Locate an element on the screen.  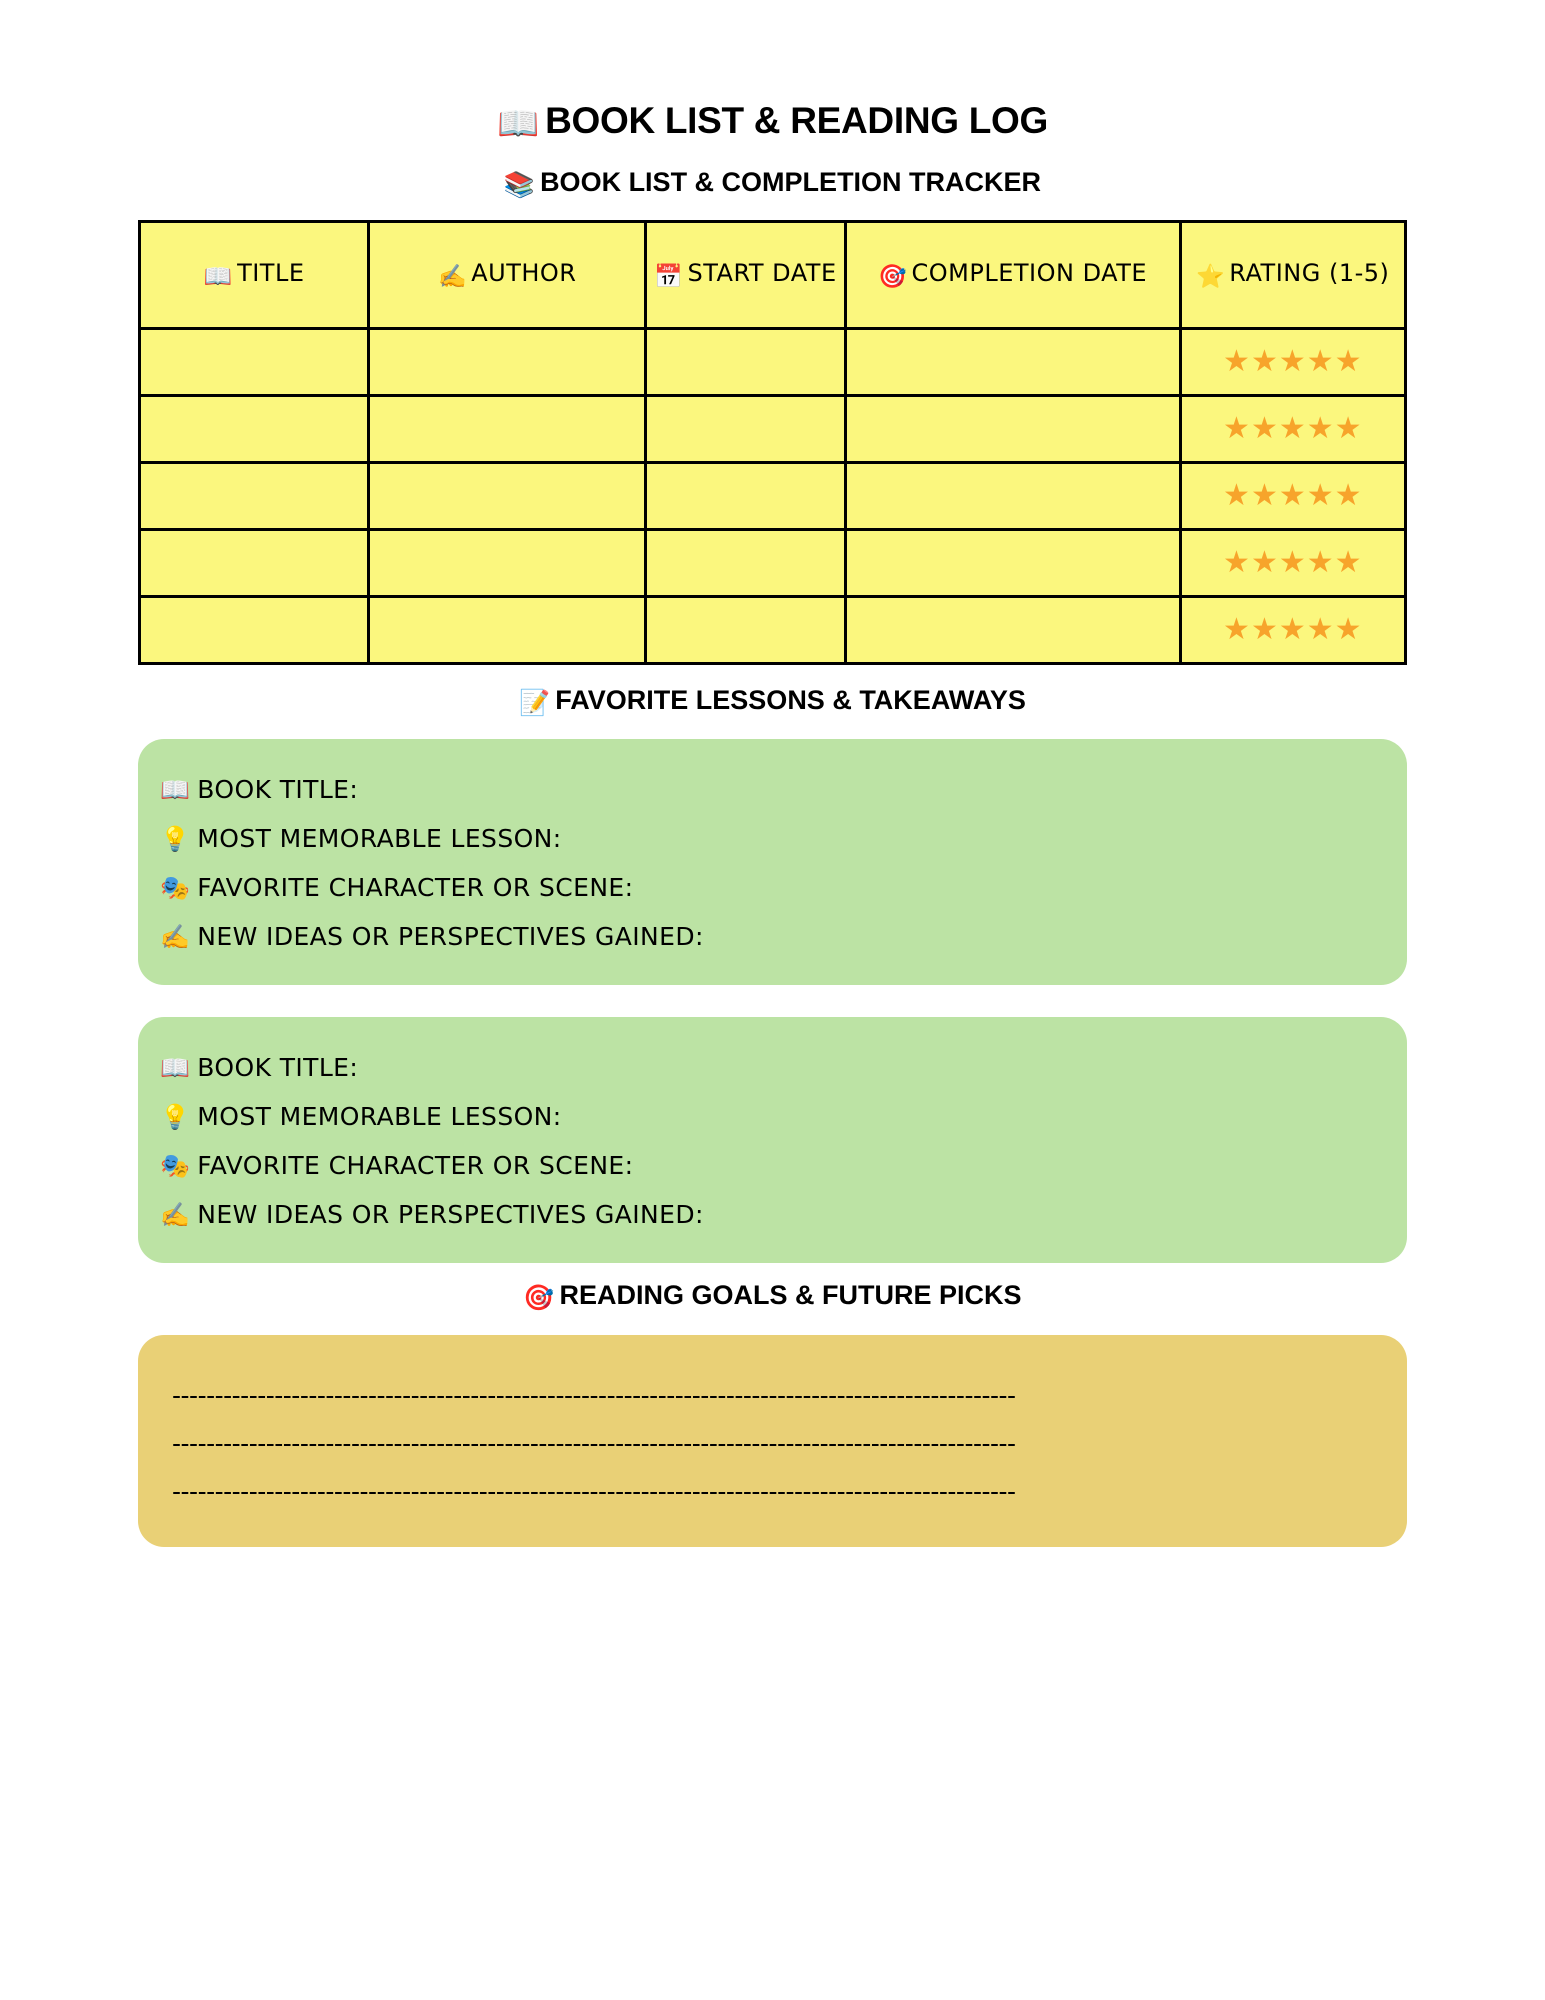
goals-heading-text: READING GOALS & FUTURE PICKS is located at coordinates (790, 1295).